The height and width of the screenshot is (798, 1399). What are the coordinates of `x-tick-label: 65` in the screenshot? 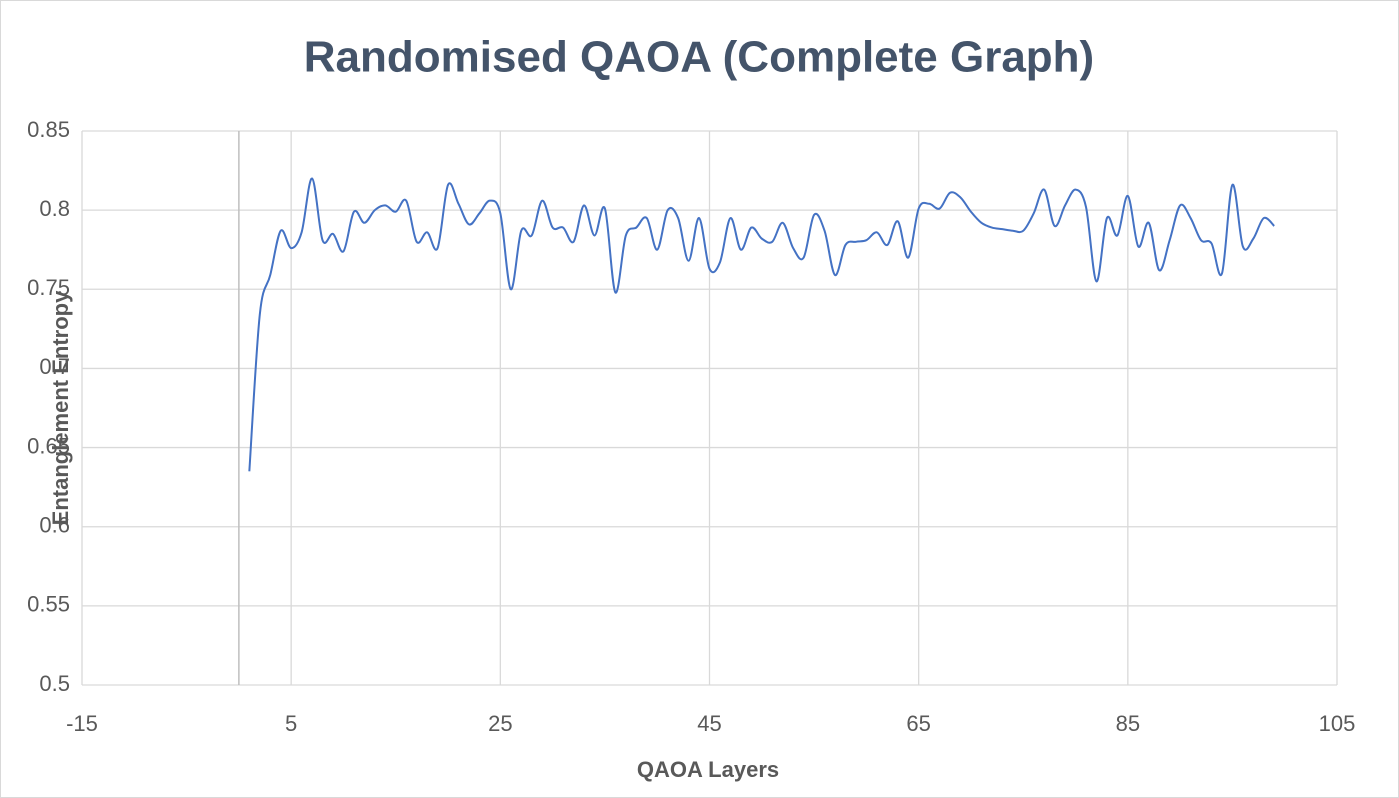 It's located at (918, 723).